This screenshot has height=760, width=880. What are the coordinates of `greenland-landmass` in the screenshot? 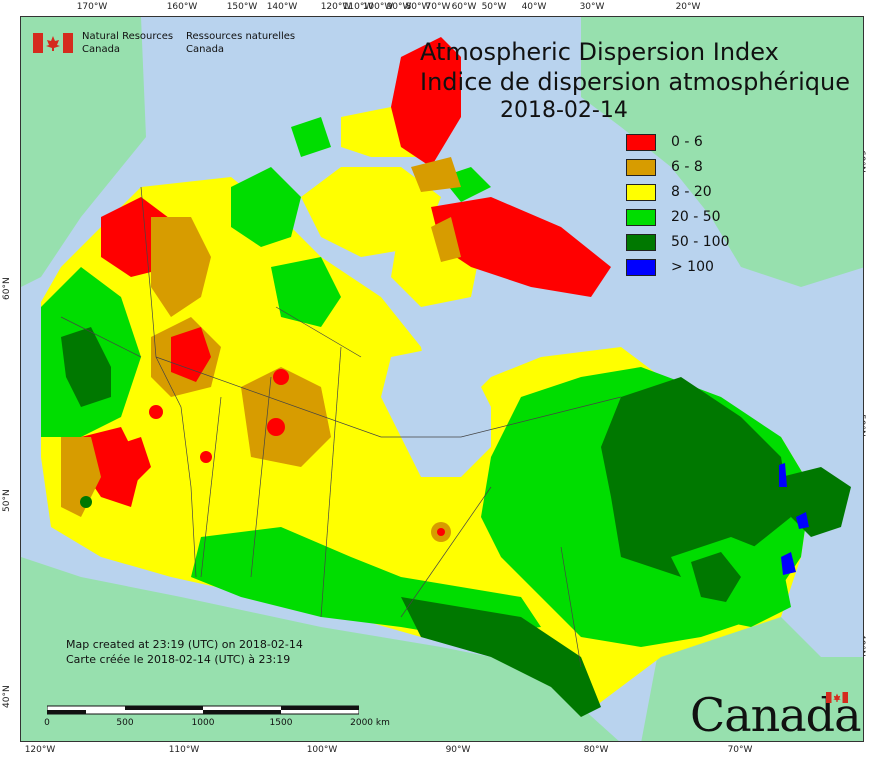 It's located at (722, 152).